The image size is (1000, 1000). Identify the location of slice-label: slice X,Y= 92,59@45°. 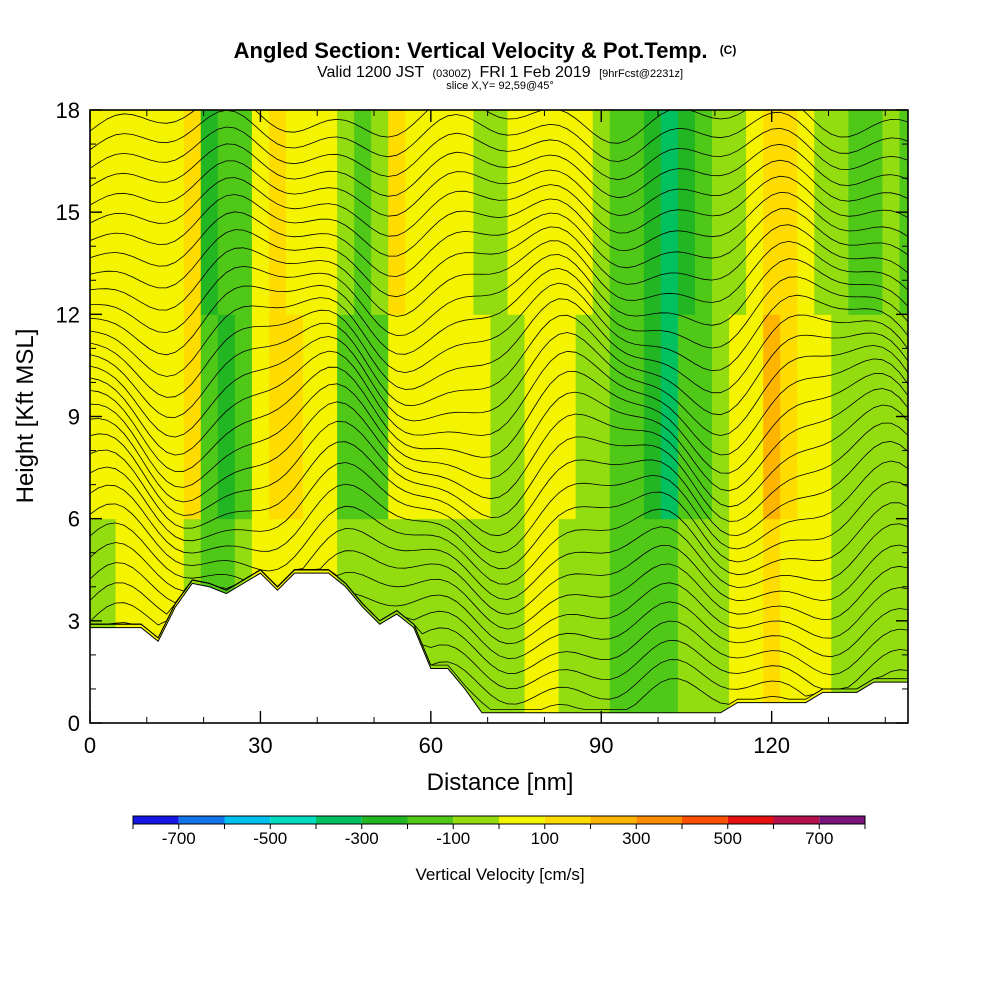
(500, 86).